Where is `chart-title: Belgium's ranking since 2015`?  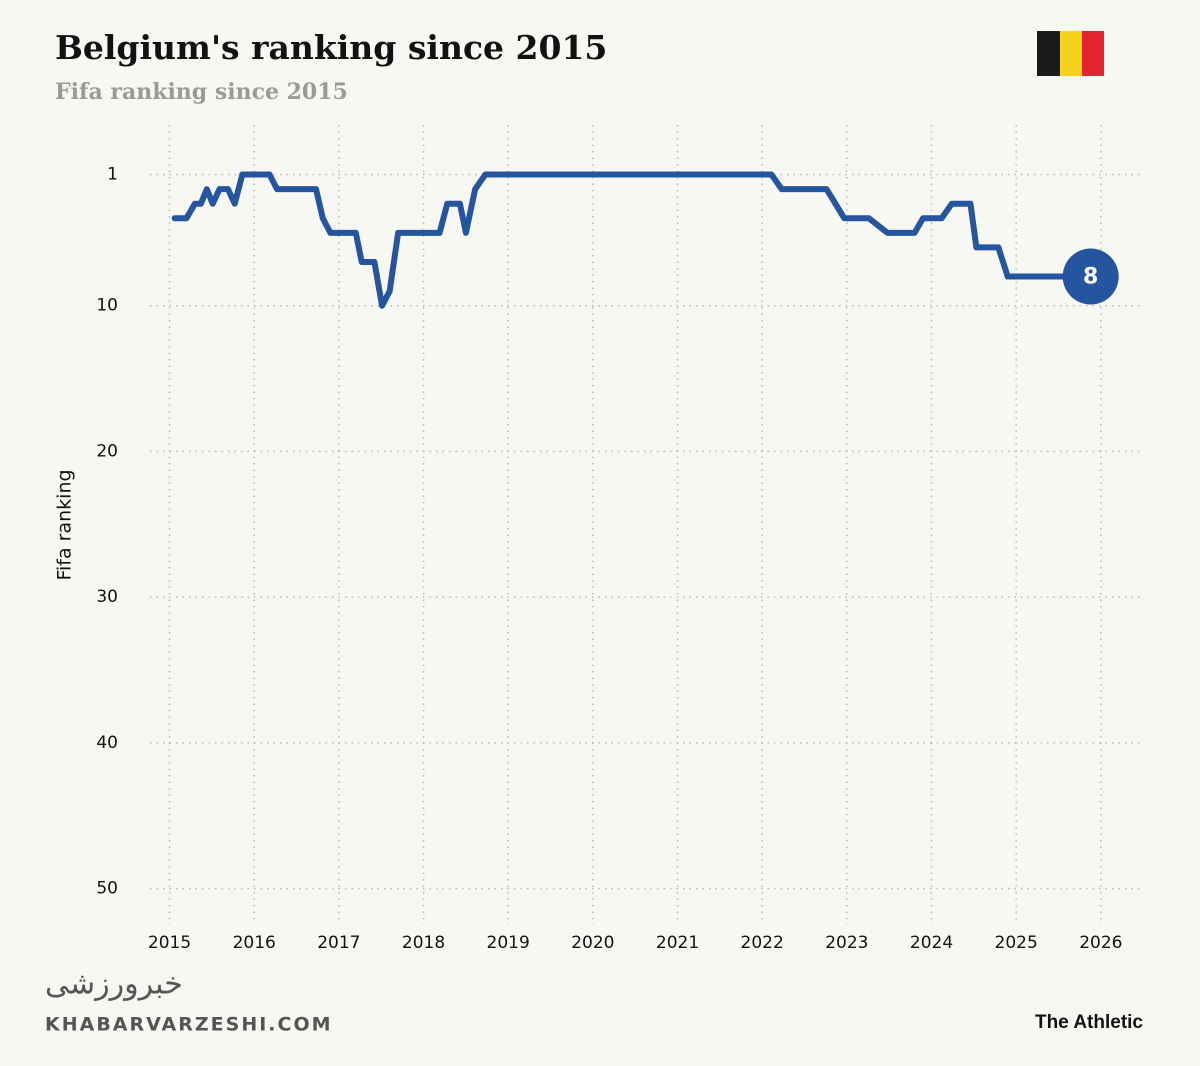 chart-title: Belgium's ranking since 2015 is located at coordinates (331, 47).